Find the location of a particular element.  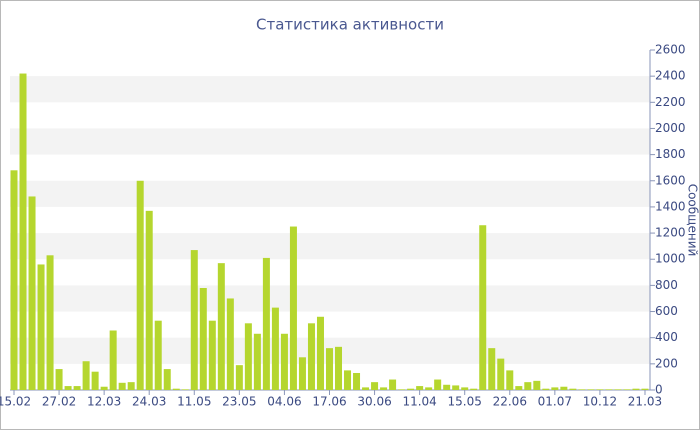

y-tick-label: 2400 is located at coordinates (670, 76).